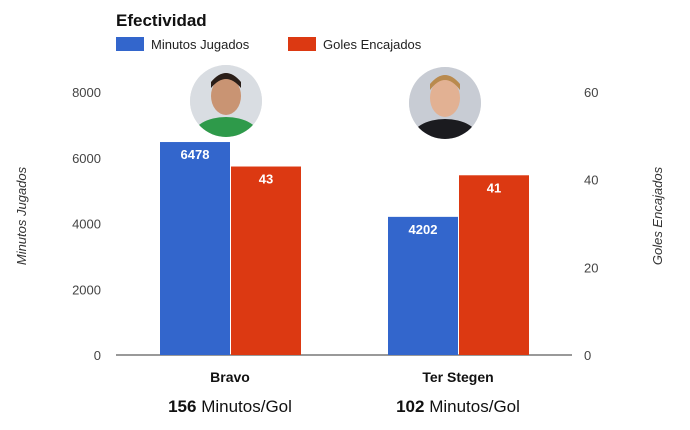 The image size is (690, 430). Describe the element at coordinates (130, 44) in the screenshot. I see `legend-swatch-minutos` at that location.